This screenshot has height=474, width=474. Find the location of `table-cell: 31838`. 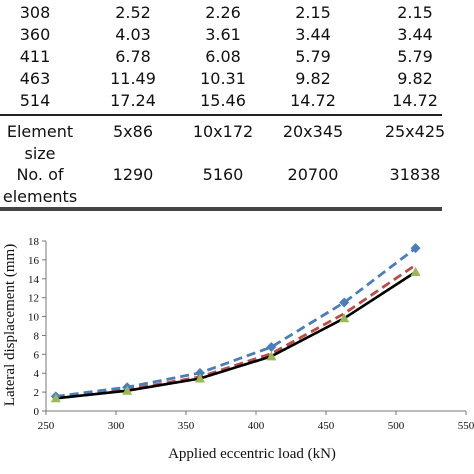

table-cell: 31838 is located at coordinates (415, 174).